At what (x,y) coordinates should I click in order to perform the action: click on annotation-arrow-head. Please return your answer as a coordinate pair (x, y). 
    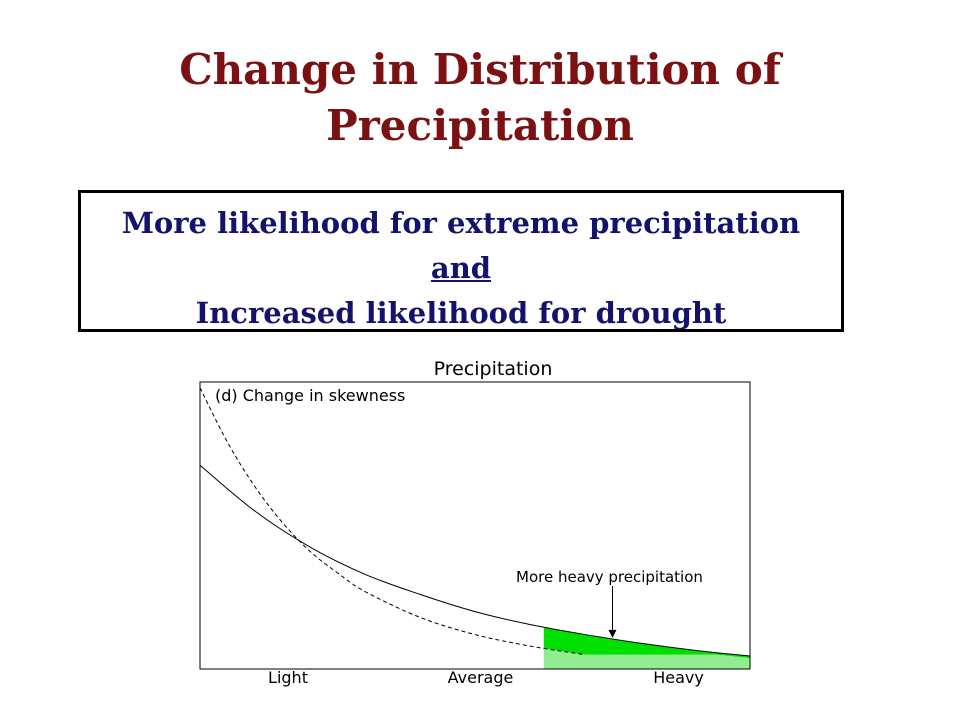
    Looking at the image, I should click on (612, 633).